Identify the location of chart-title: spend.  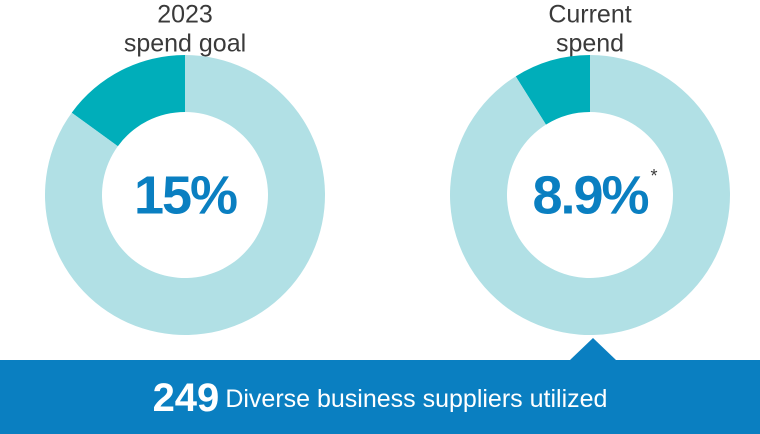
(590, 44).